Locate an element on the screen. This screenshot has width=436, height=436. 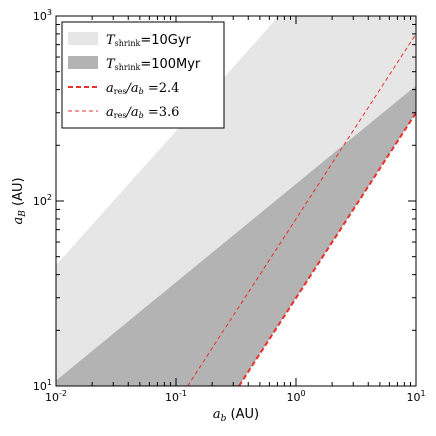
legend-swatch-10gyr is located at coordinates (83, 38).